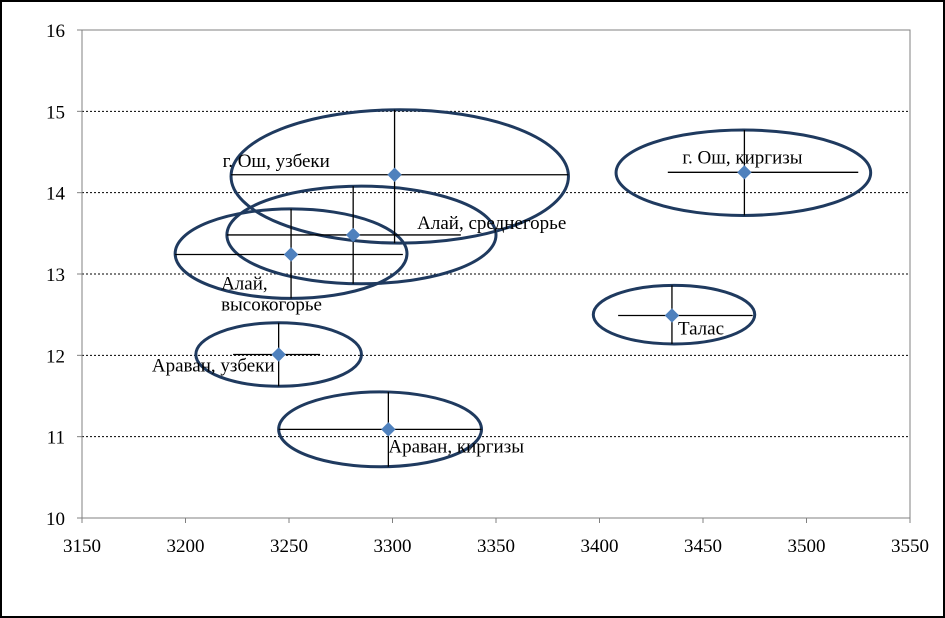 Image resolution: width=945 pixels, height=618 pixels. I want to click on x-tick-label: 3450, so click(703, 546).